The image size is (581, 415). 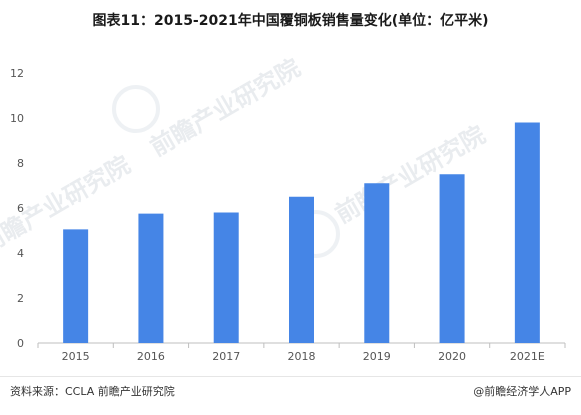 I want to click on watermark-logo-icon, so click(x=136, y=109).